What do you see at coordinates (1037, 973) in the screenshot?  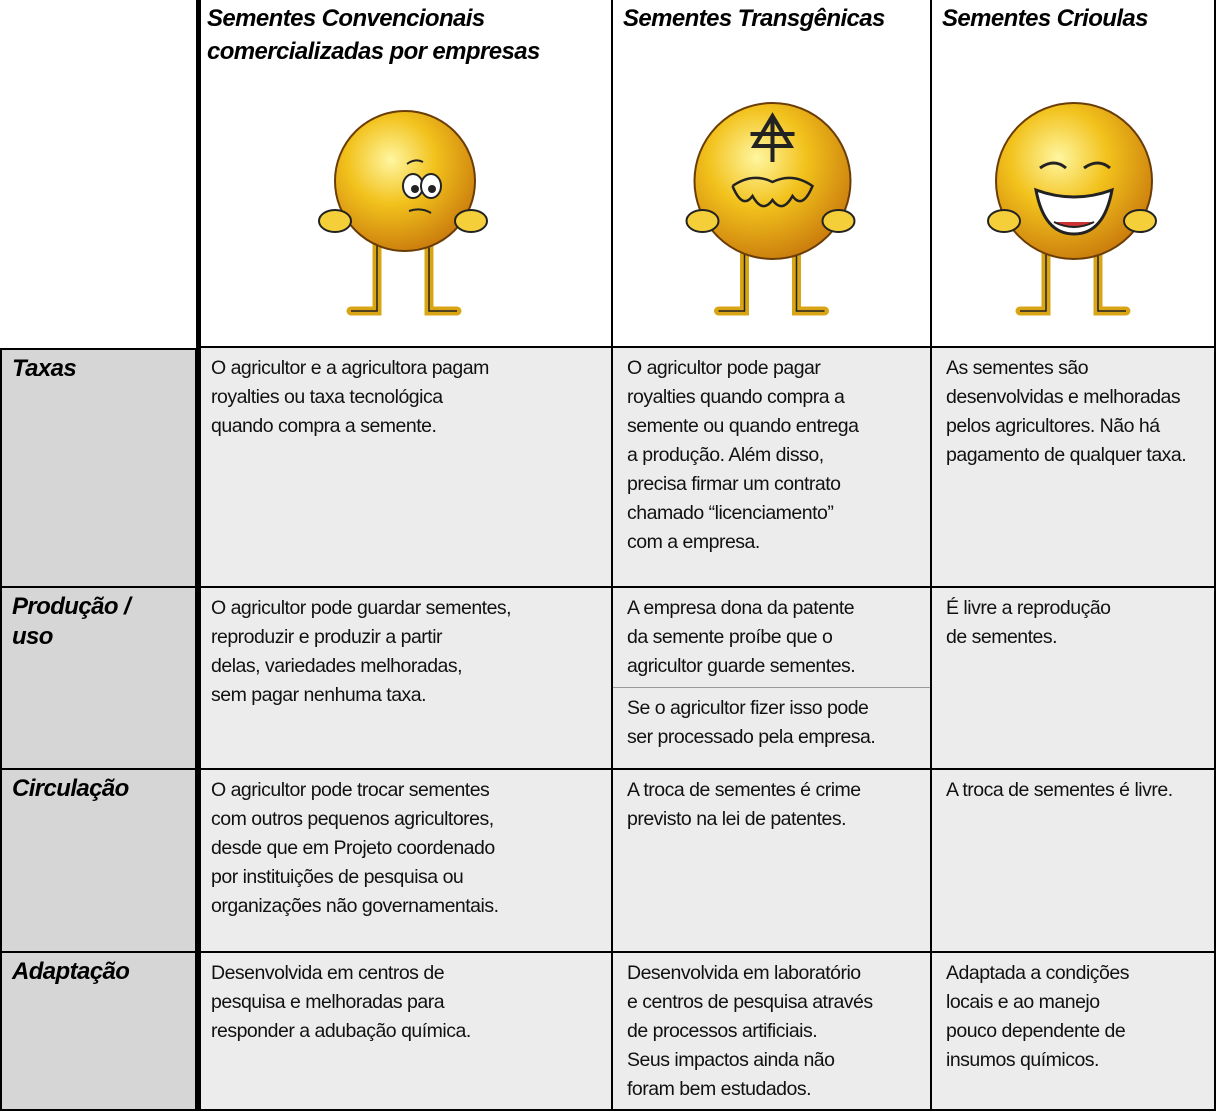 I see `cell-text: Adaptada a condições` at bounding box center [1037, 973].